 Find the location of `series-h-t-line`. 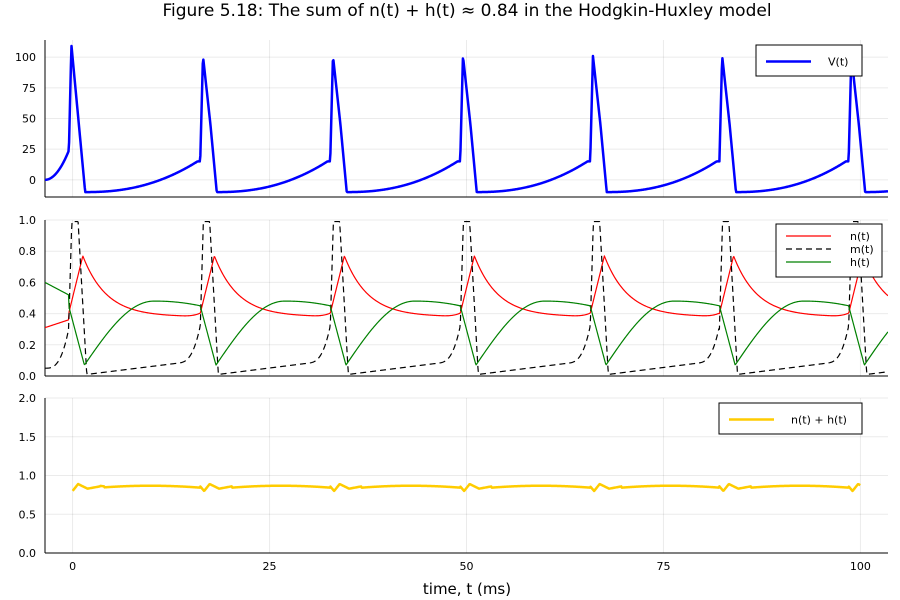

series-h-t-line is located at coordinates (466, 323).